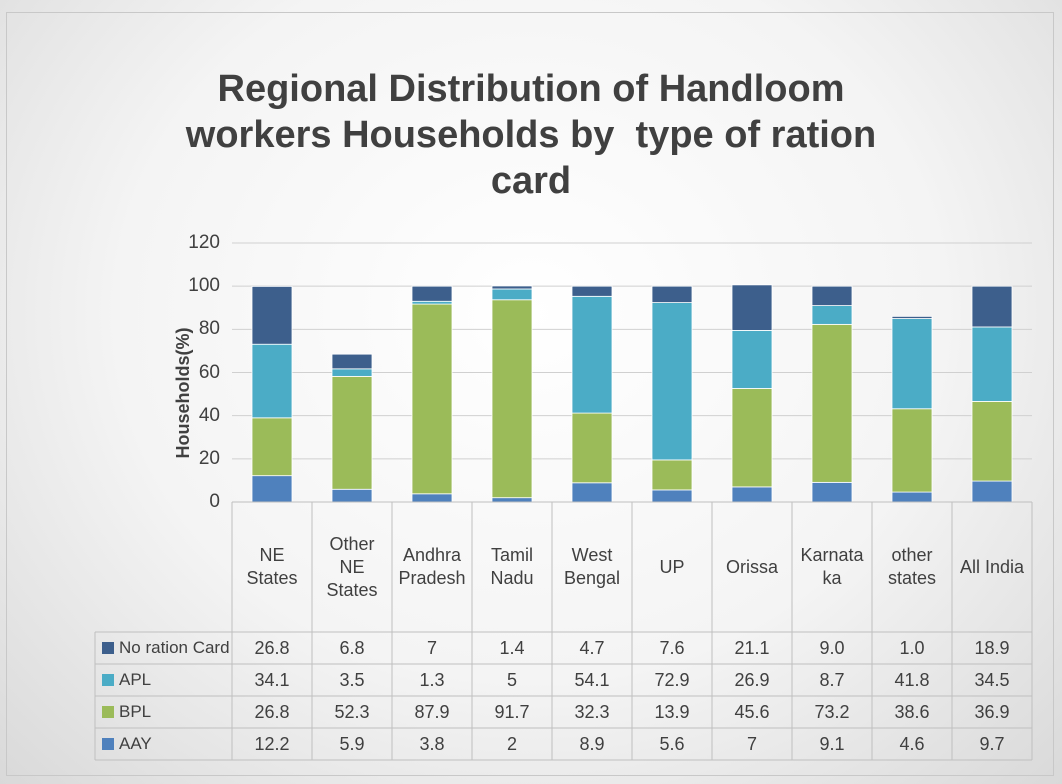  What do you see at coordinates (672, 743) in the screenshot?
I see `table-value: 5.6` at bounding box center [672, 743].